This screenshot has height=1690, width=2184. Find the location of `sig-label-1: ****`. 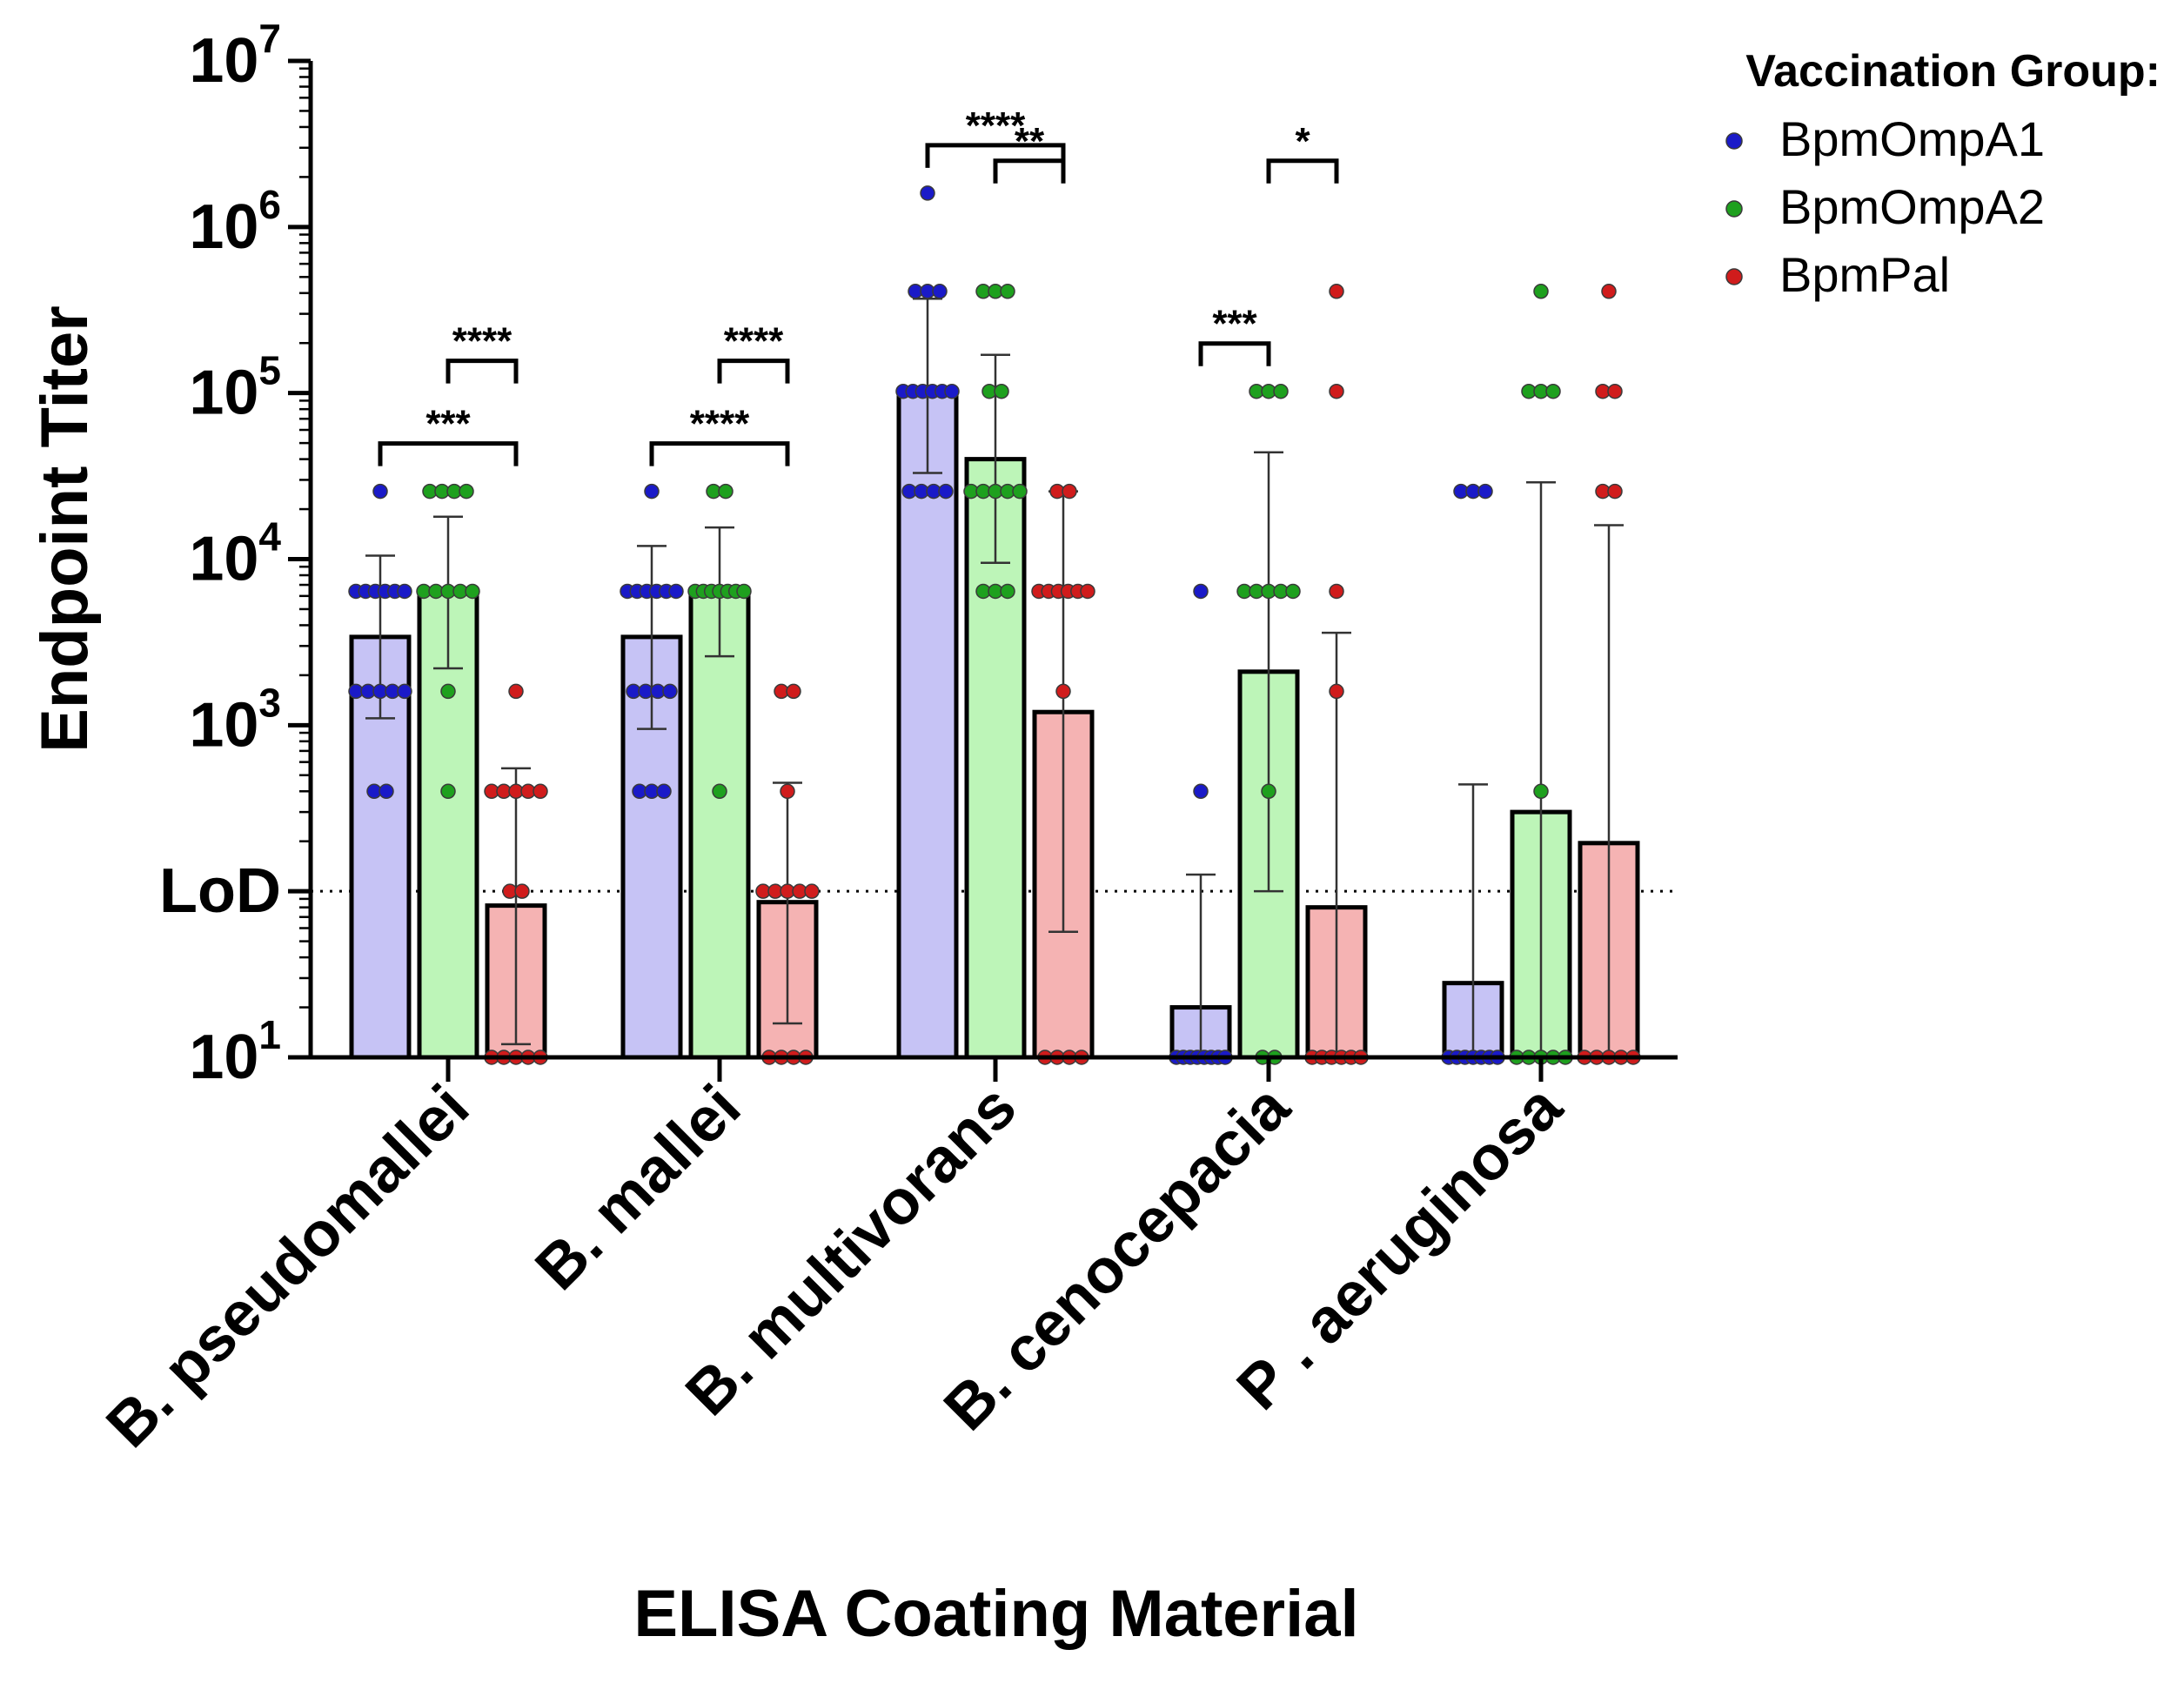

sig-label-1: **** is located at coordinates (482, 341).